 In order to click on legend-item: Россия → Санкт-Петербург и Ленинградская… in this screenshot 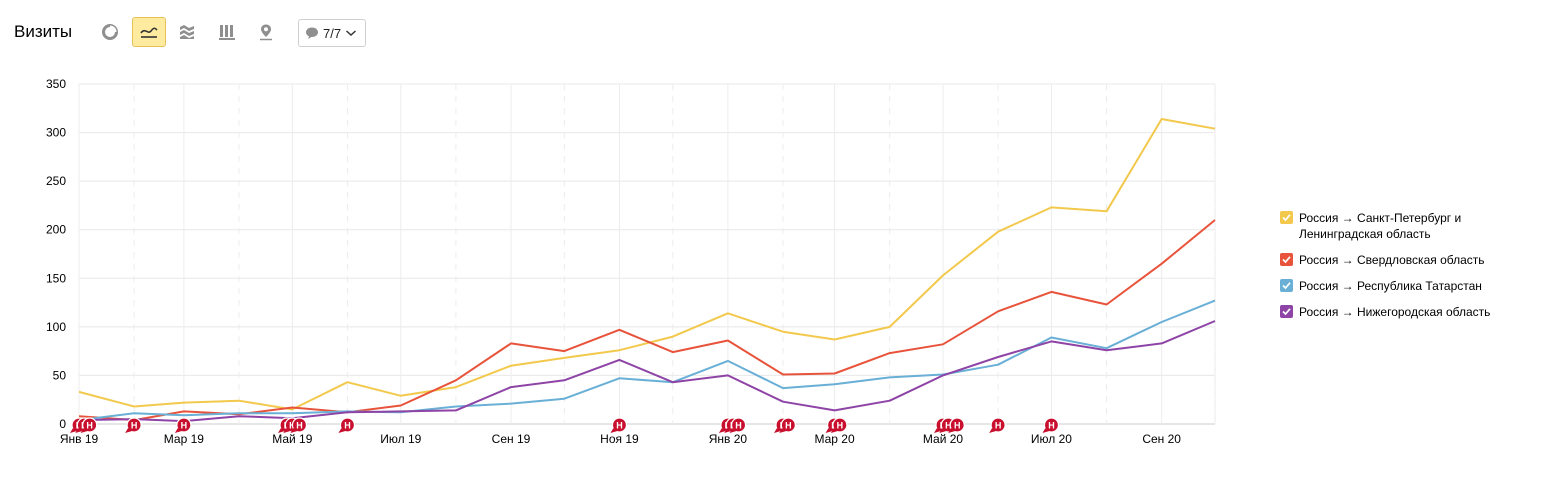, I will do `click(1410, 226)`.